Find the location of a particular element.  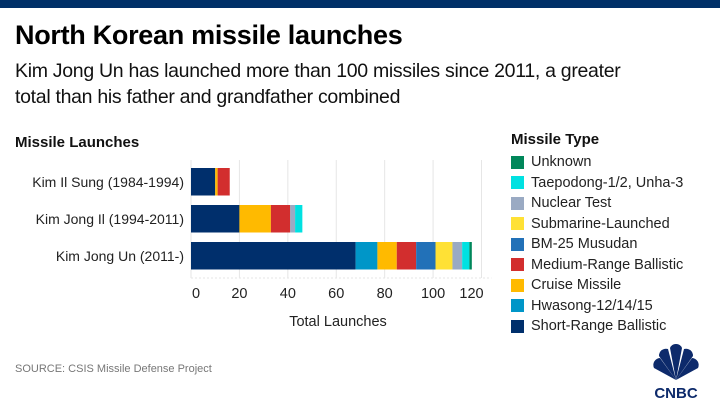

legend-label: Hwasong-12/14/15 is located at coordinates (592, 305).